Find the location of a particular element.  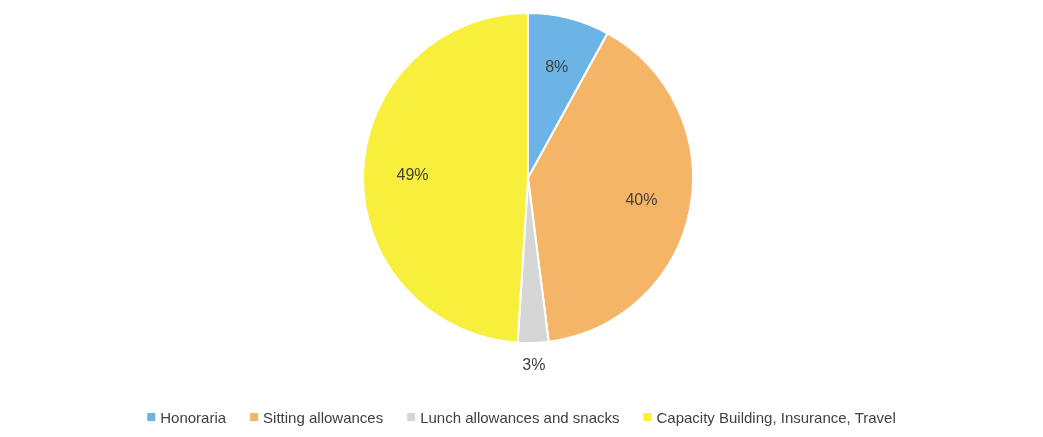

legend-label: Lunch allowances and snacks is located at coordinates (520, 417).